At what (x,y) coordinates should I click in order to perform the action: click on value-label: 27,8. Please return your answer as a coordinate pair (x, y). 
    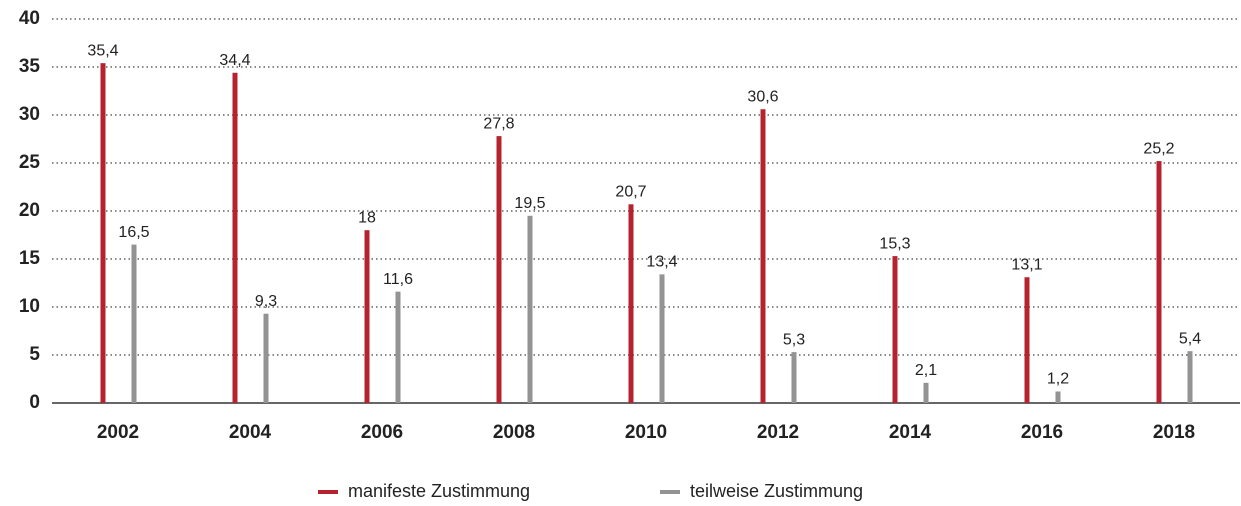
    Looking at the image, I should click on (498, 123).